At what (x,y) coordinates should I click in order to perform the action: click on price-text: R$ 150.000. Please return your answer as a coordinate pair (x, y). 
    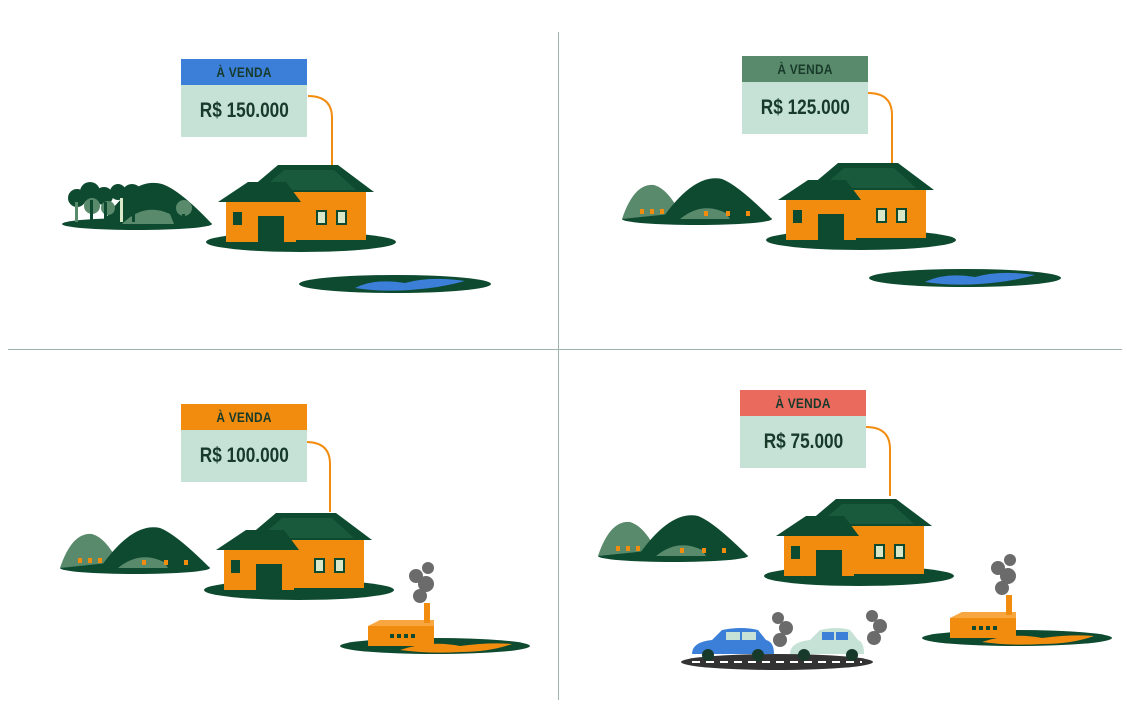
    Looking at the image, I should click on (244, 110).